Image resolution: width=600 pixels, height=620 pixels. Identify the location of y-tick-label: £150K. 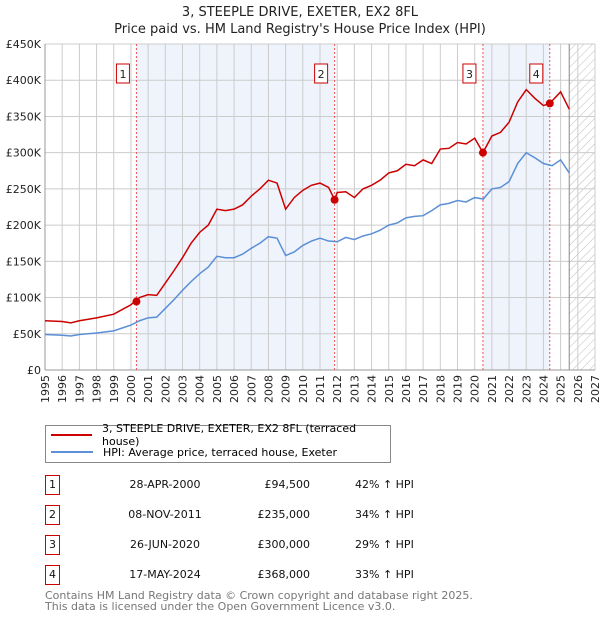
(24, 261).